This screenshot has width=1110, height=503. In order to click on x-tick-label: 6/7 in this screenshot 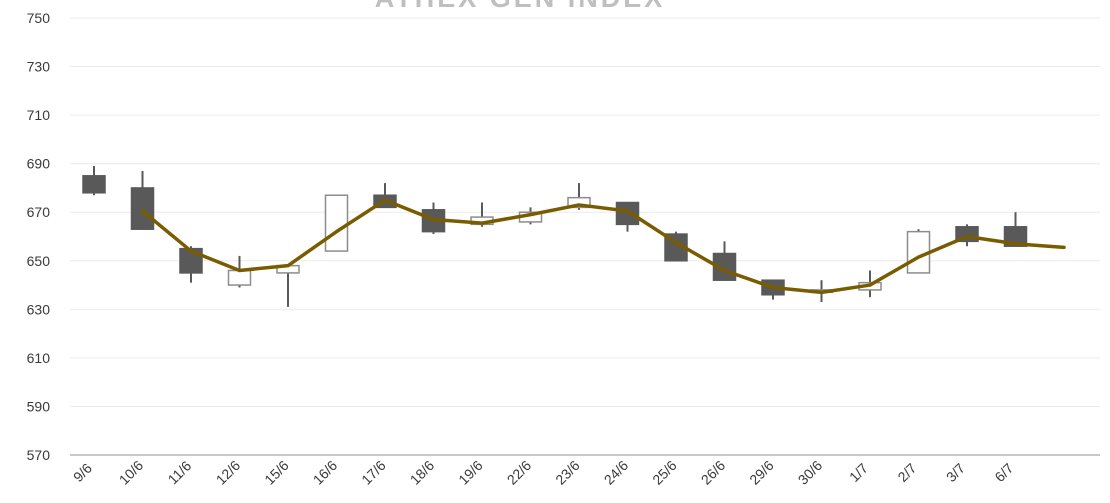, I will do `click(1003, 472)`.